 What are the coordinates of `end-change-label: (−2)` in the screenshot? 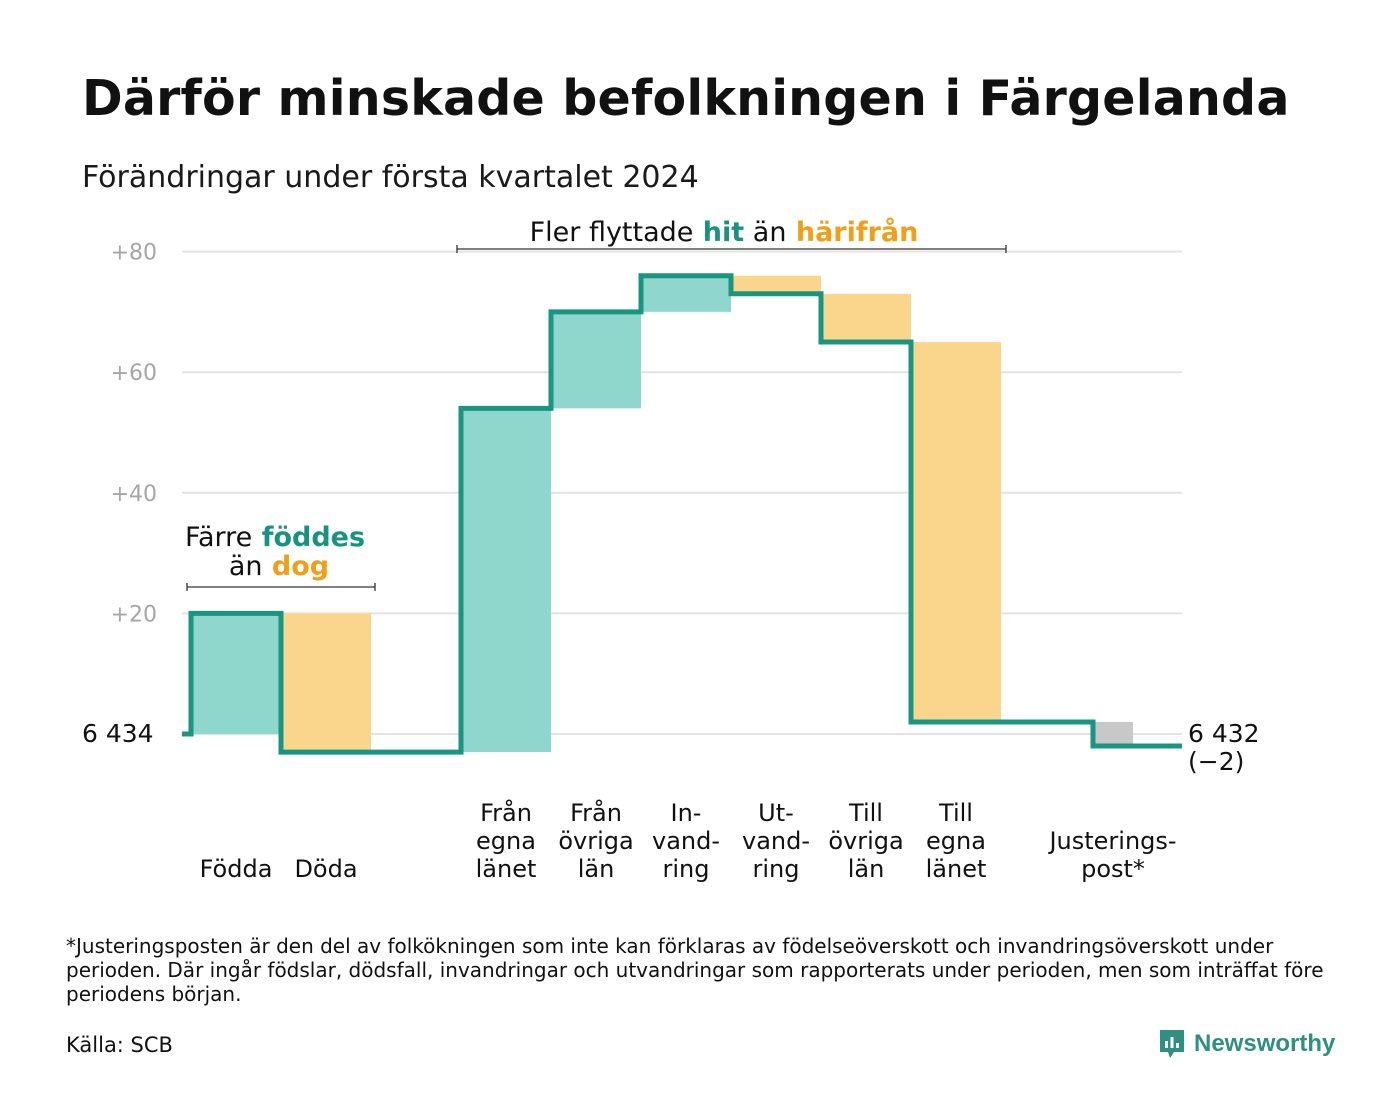 It's located at (1216, 761).